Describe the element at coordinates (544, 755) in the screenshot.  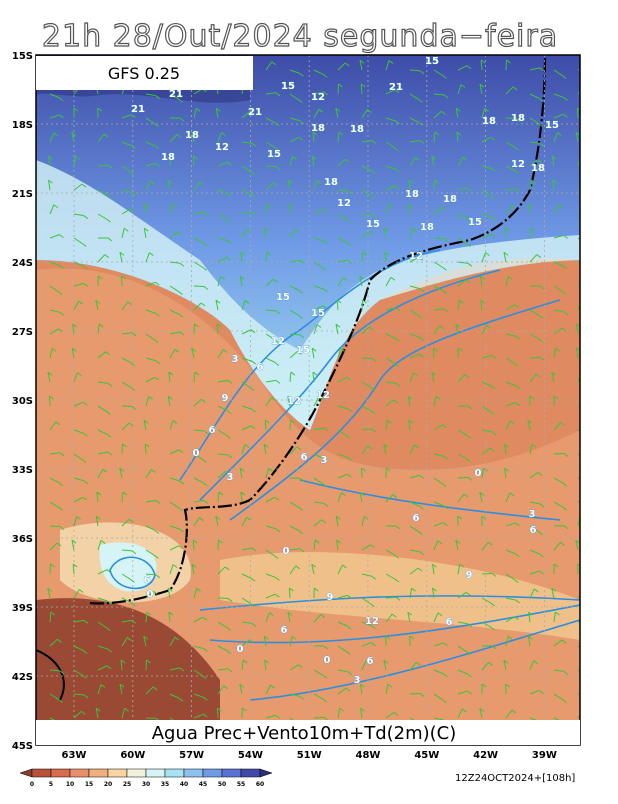
I see `lon-label: 39W` at that location.